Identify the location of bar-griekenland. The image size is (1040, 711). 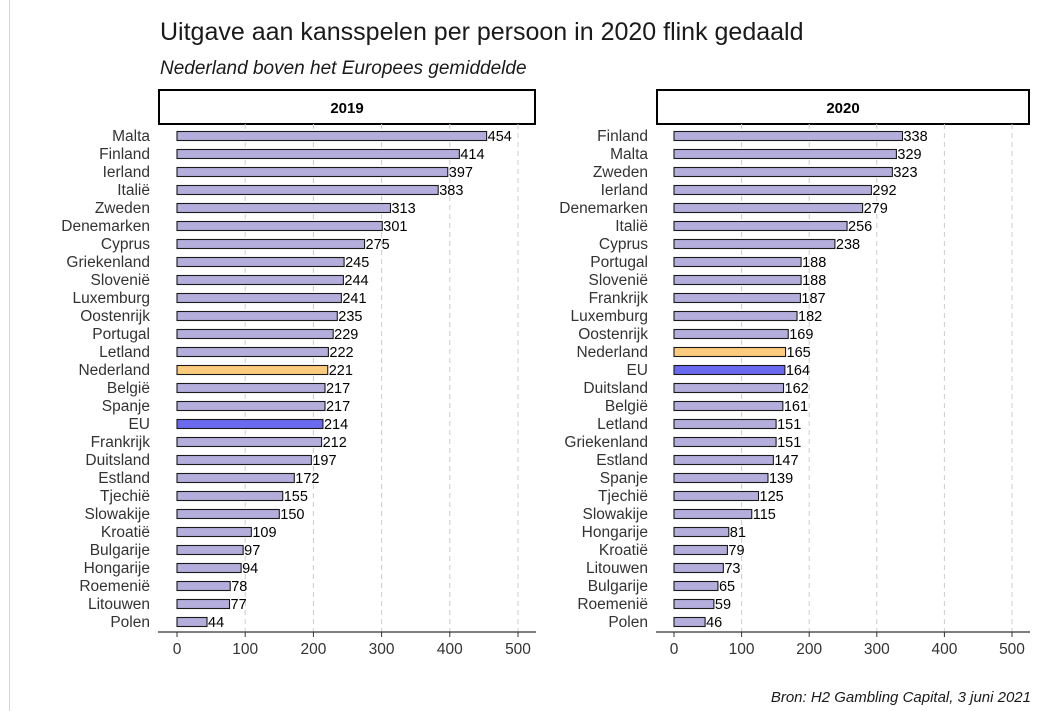
(260, 262).